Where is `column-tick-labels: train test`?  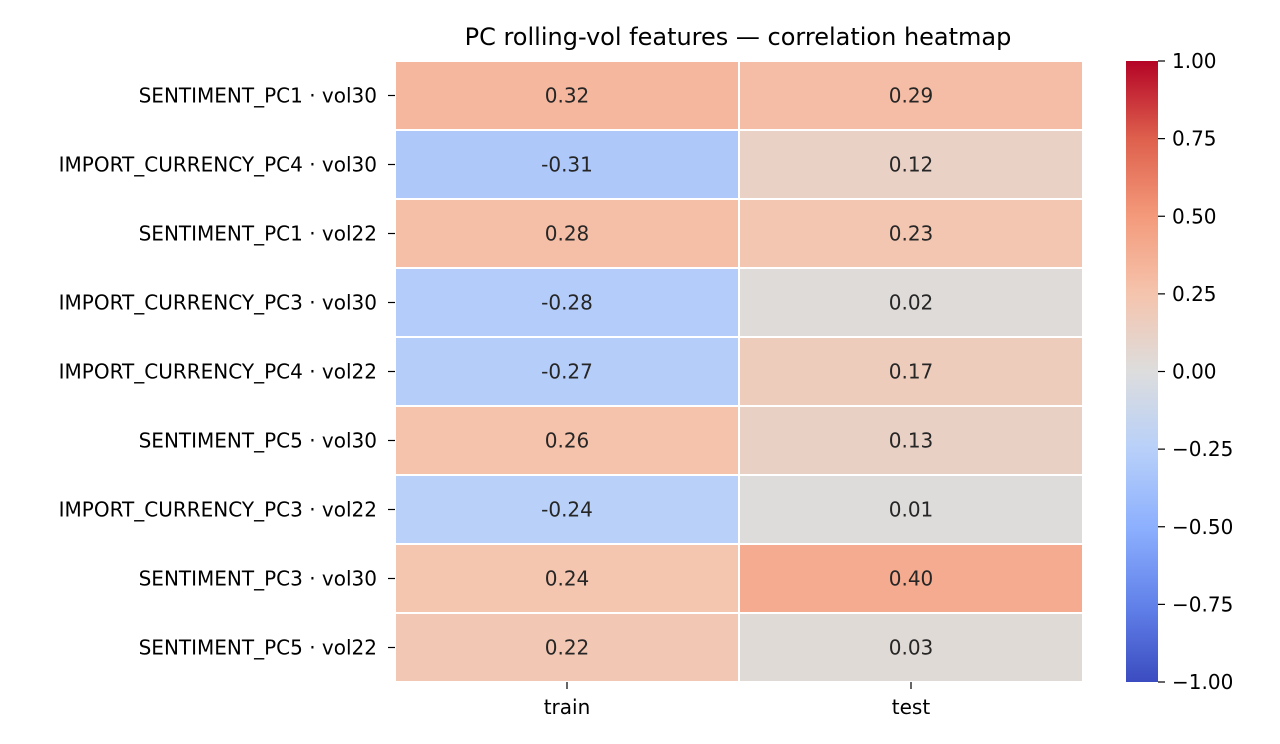
column-tick-labels: train test is located at coordinates (737, 700).